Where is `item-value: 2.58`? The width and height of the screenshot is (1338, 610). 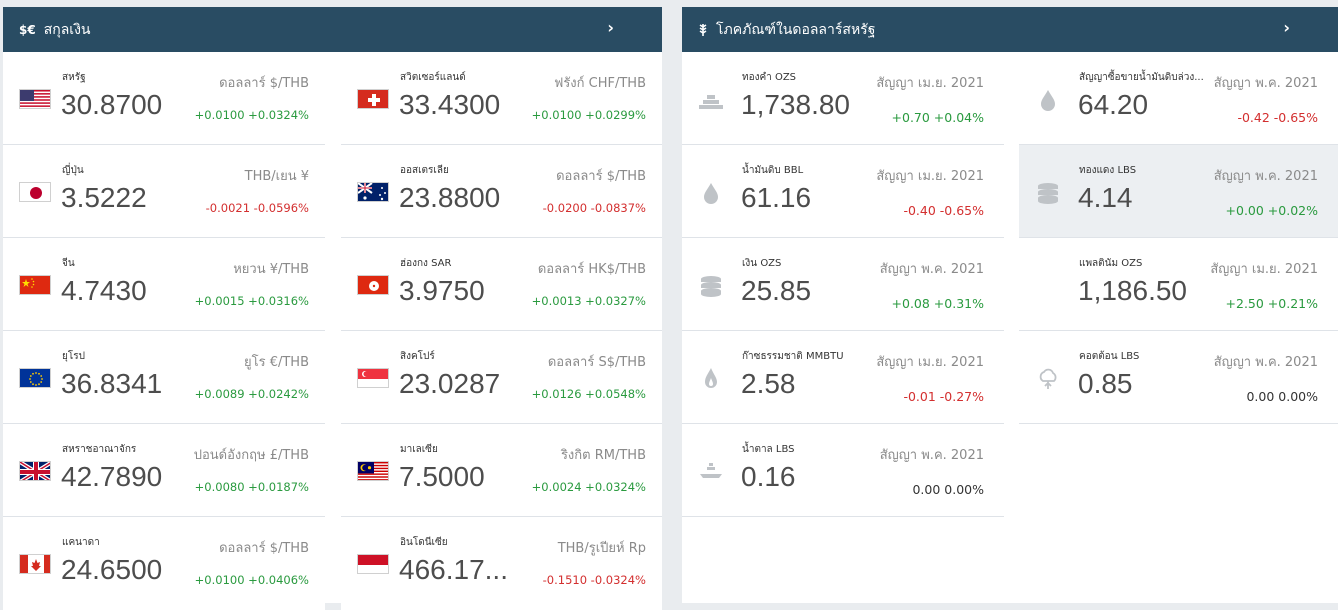 item-value: 2.58 is located at coordinates (768, 383).